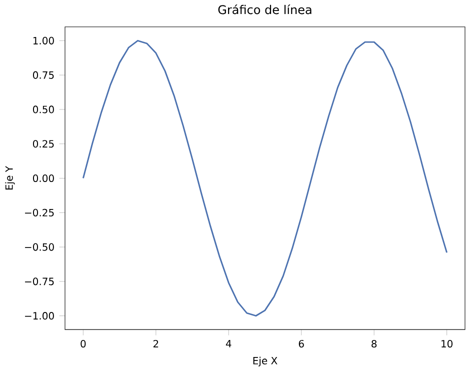 This screenshot has width=474, height=371. Describe the element at coordinates (43, 178) in the screenshot. I see `y-tick-label: 0.00` at that location.